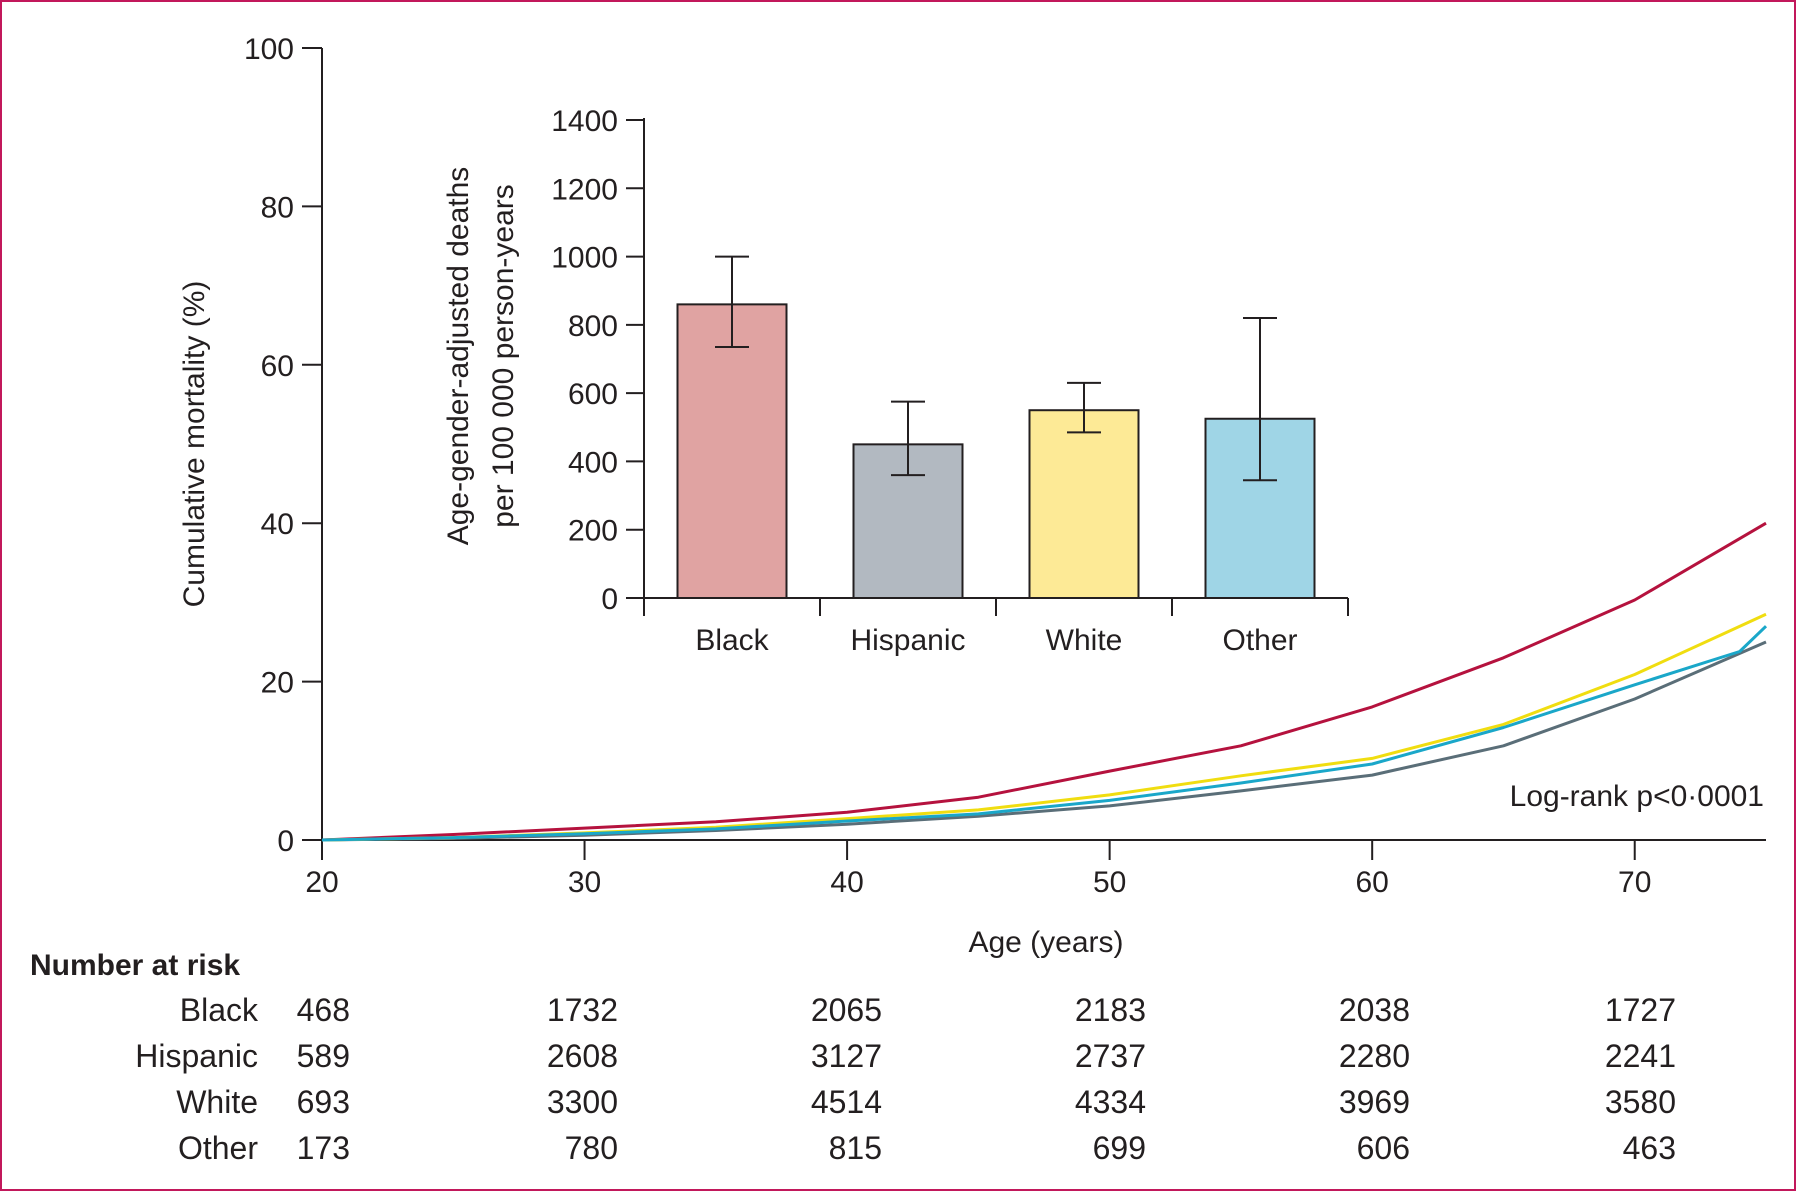 This screenshot has width=1800, height=1195. What do you see at coordinates (1640, 1102) in the screenshot?
I see `risk-cell: 3580` at bounding box center [1640, 1102].